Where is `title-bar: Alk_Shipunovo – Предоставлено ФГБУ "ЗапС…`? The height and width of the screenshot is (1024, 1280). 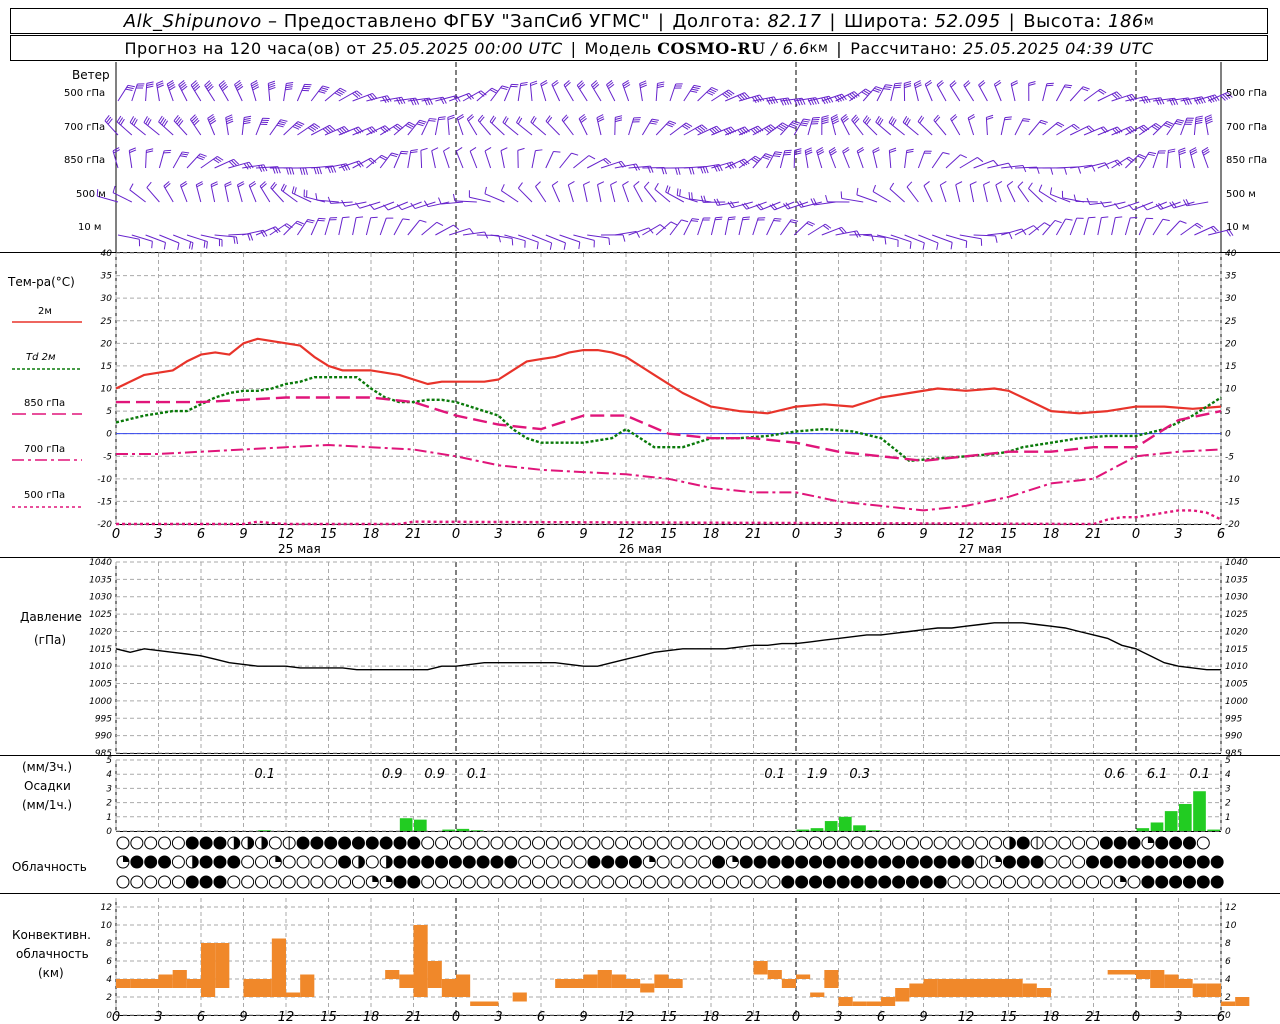
title-bar: Alk_Shipunovo – Предоставлено ФГБУ "ЗапС… is located at coordinates (639, 21).